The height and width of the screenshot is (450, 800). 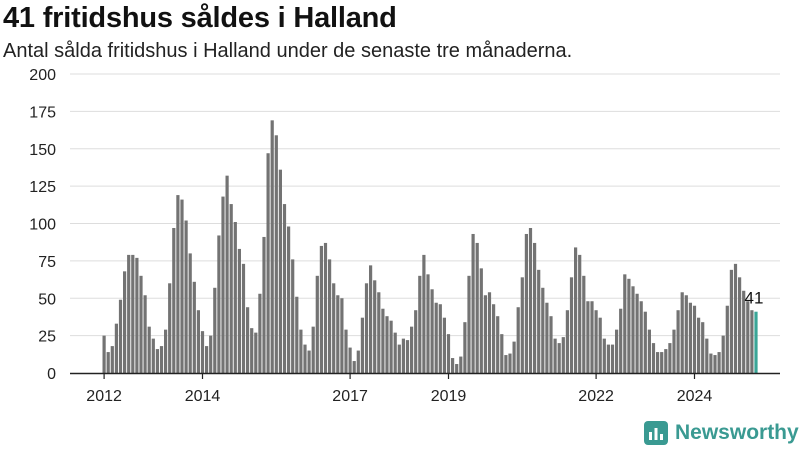 What do you see at coordinates (42, 187) in the screenshot?
I see `y-tick-label: 125` at bounding box center [42, 187].